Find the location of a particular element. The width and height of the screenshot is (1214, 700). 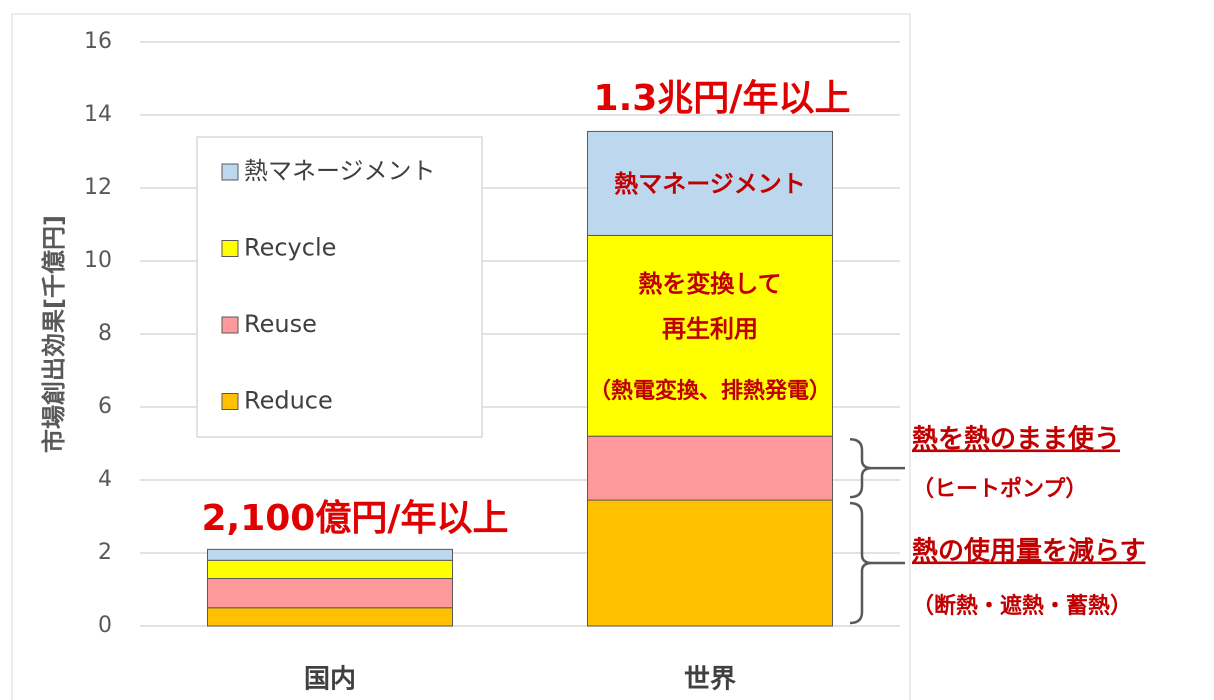

annotation: 1.3兆円/年以上 is located at coordinates (722, 98).